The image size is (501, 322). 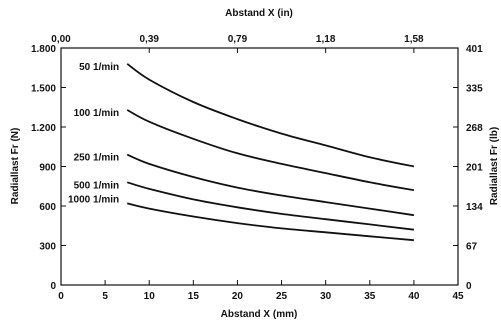 I want to click on y-right-tick-label: 401, so click(x=474, y=49).